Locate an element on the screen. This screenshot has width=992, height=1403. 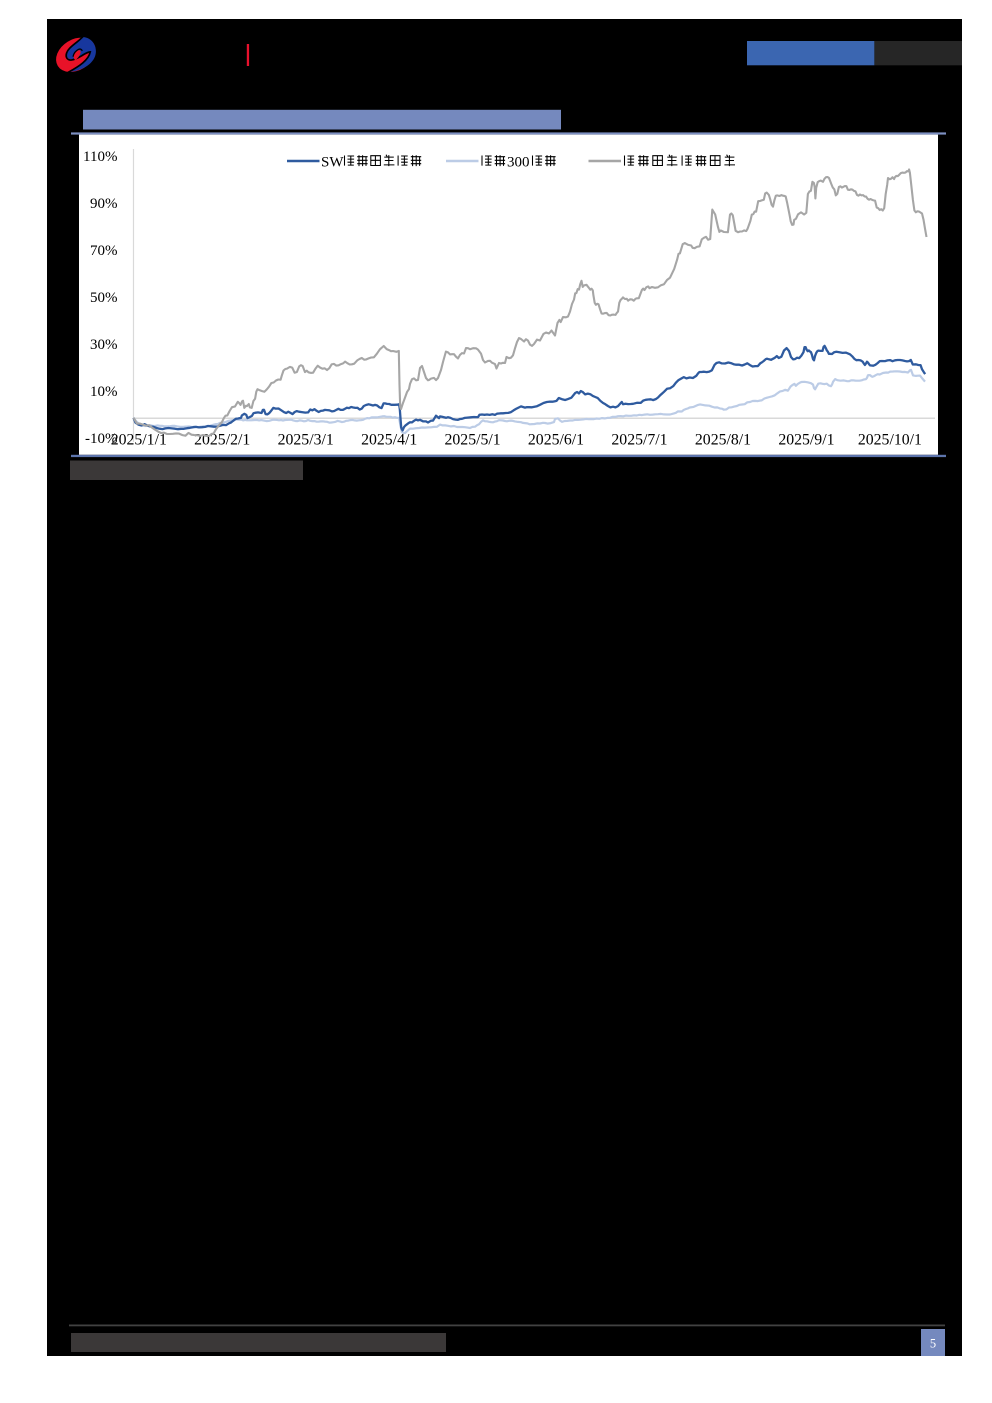
svg-text: 30% is located at coordinates (104, 345).